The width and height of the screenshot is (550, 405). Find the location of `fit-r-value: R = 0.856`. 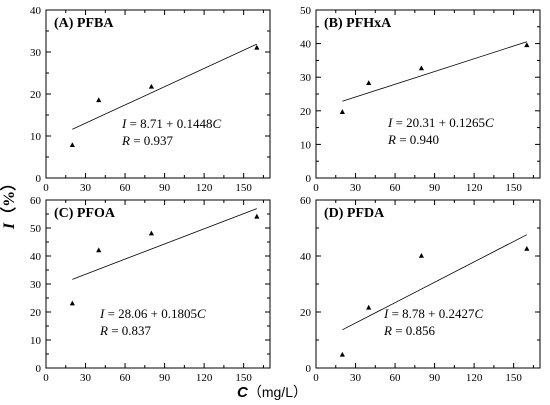

fit-r-value: R = 0.856 is located at coordinates (409, 330).